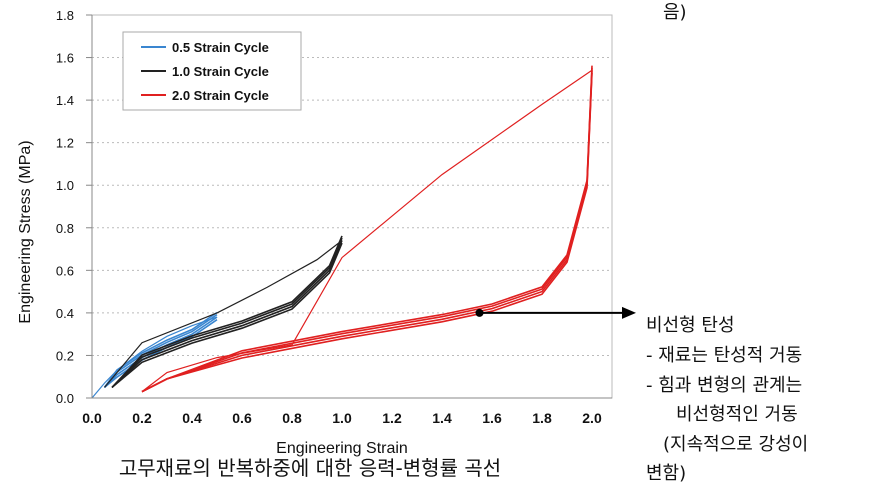 This screenshot has height=503, width=895. Describe the element at coordinates (724, 355) in the screenshot. I see `annotation-line-2: - 재료는 탄성적 거동` at that location.